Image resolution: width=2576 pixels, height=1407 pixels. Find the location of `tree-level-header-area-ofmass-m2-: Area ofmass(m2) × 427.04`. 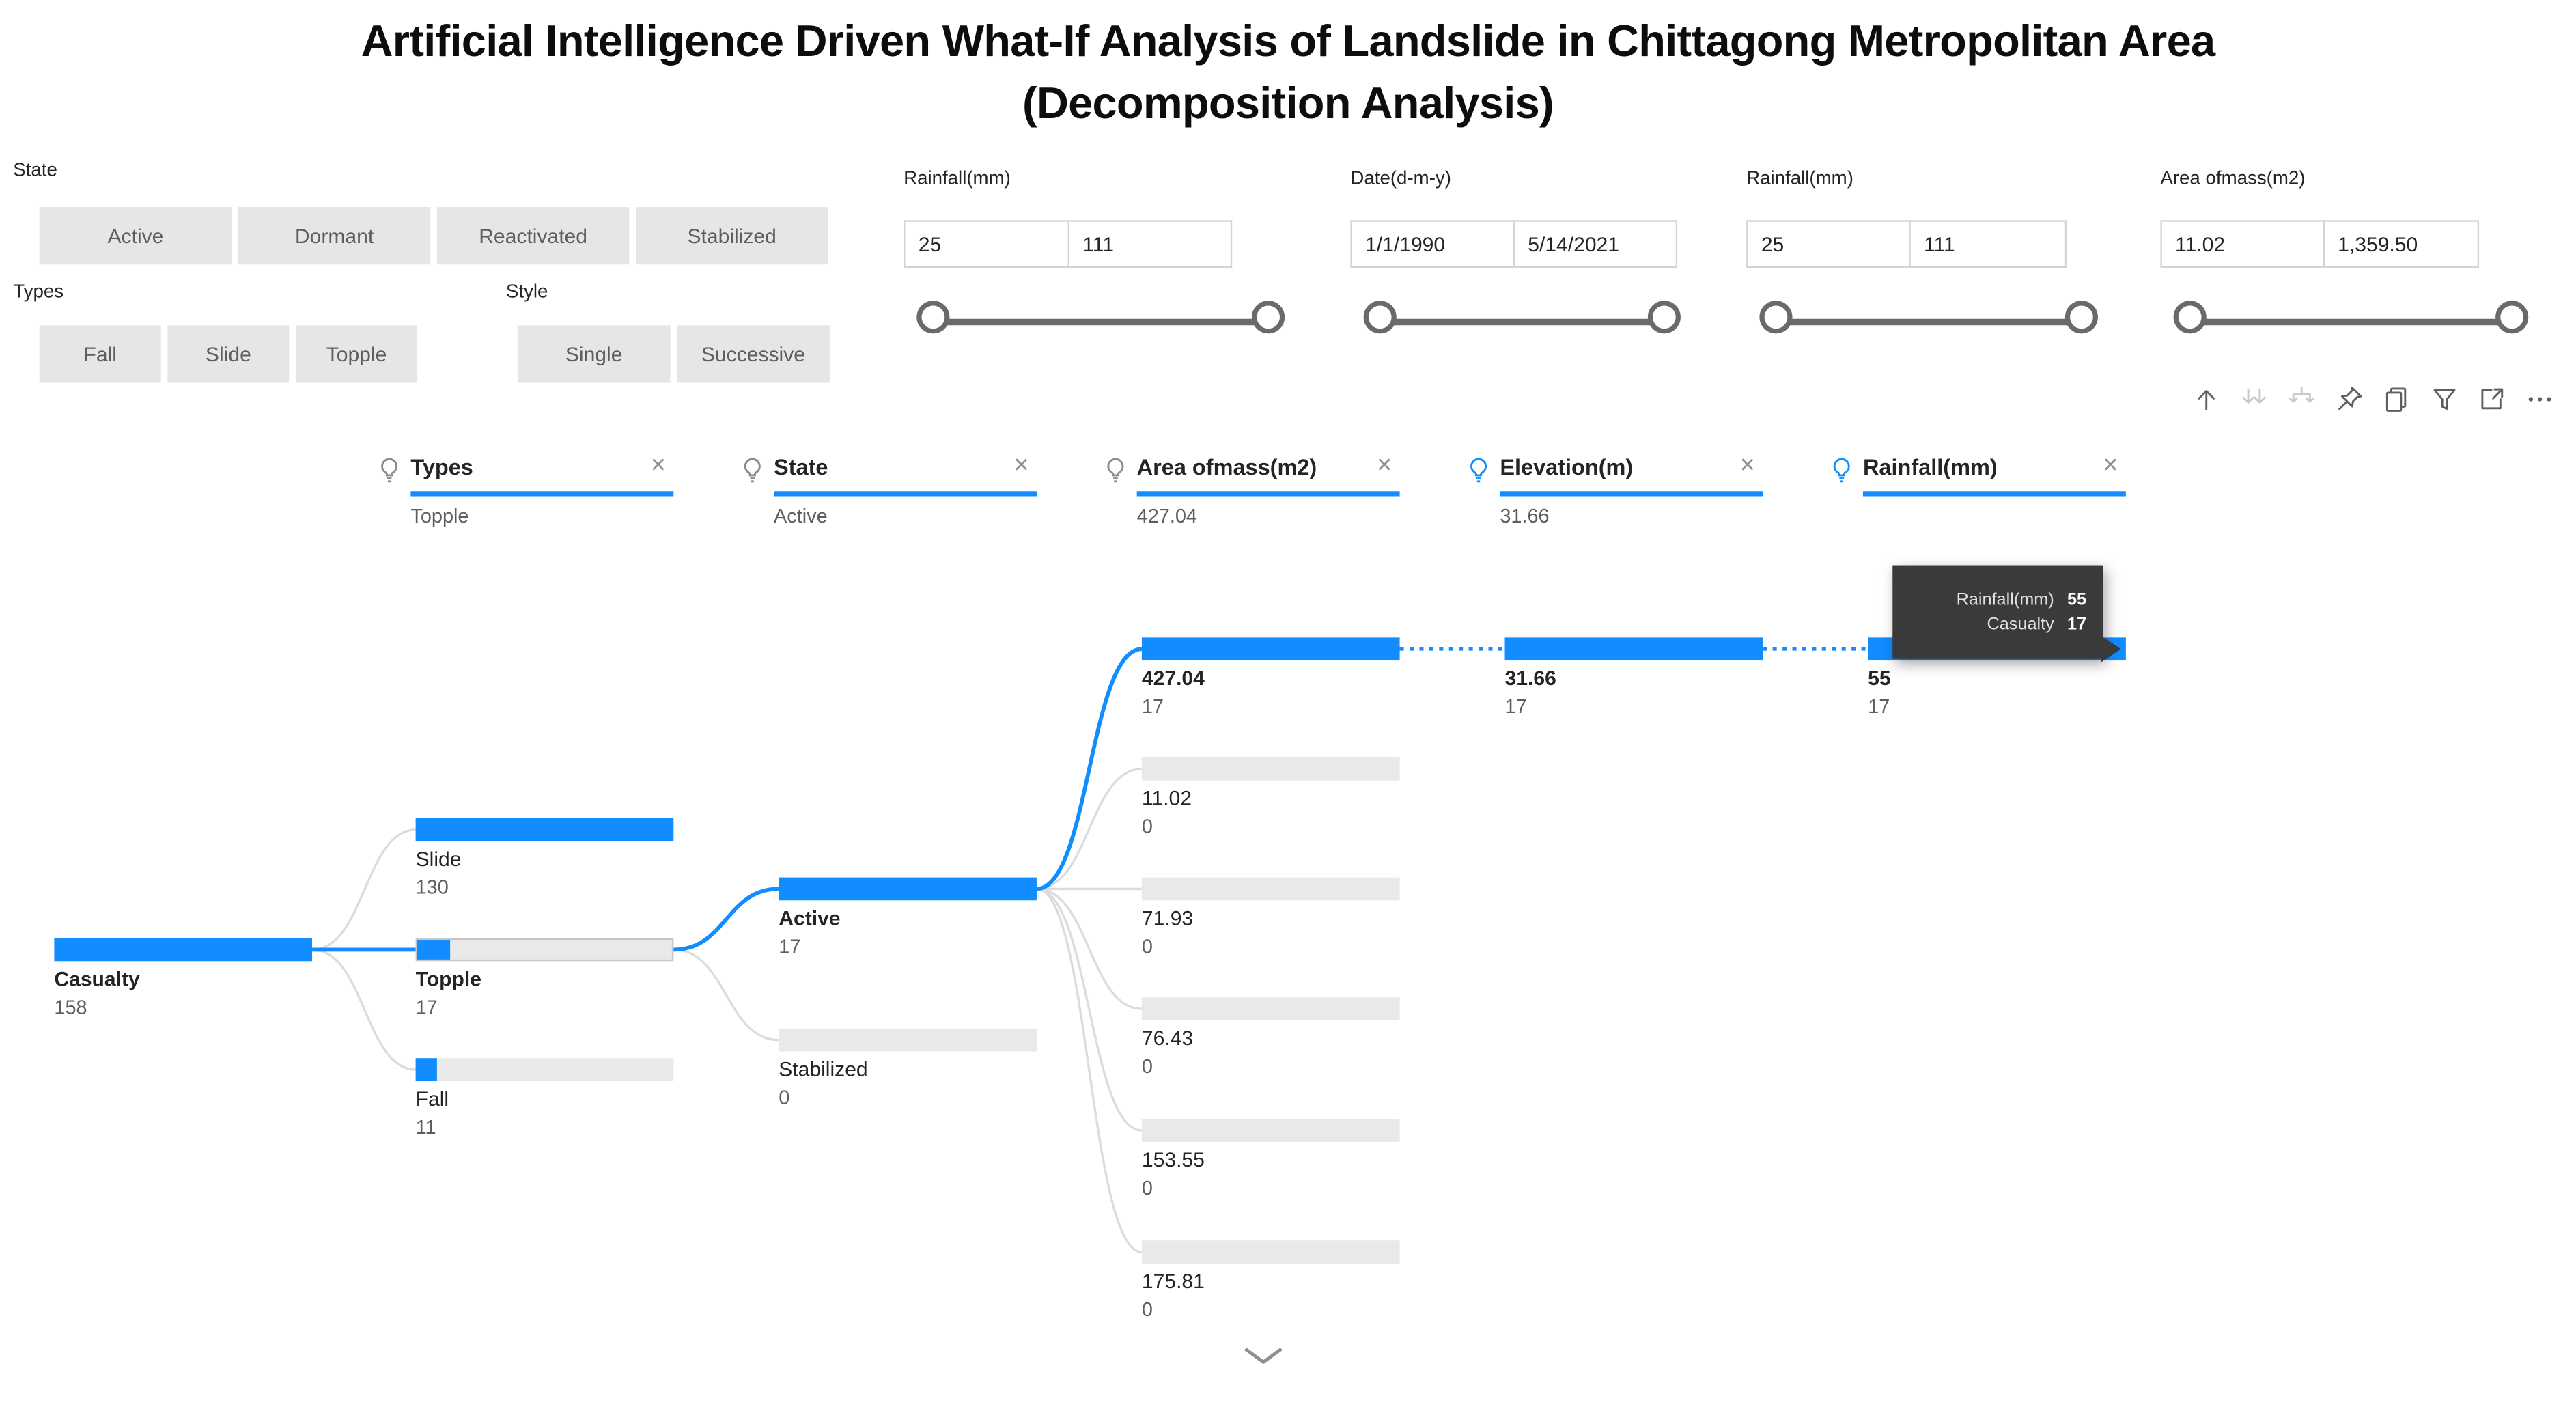

tree-level-header-area-ofmass-m2-: Area ofmass(m2) × 427.04 is located at coordinates (1256, 493).